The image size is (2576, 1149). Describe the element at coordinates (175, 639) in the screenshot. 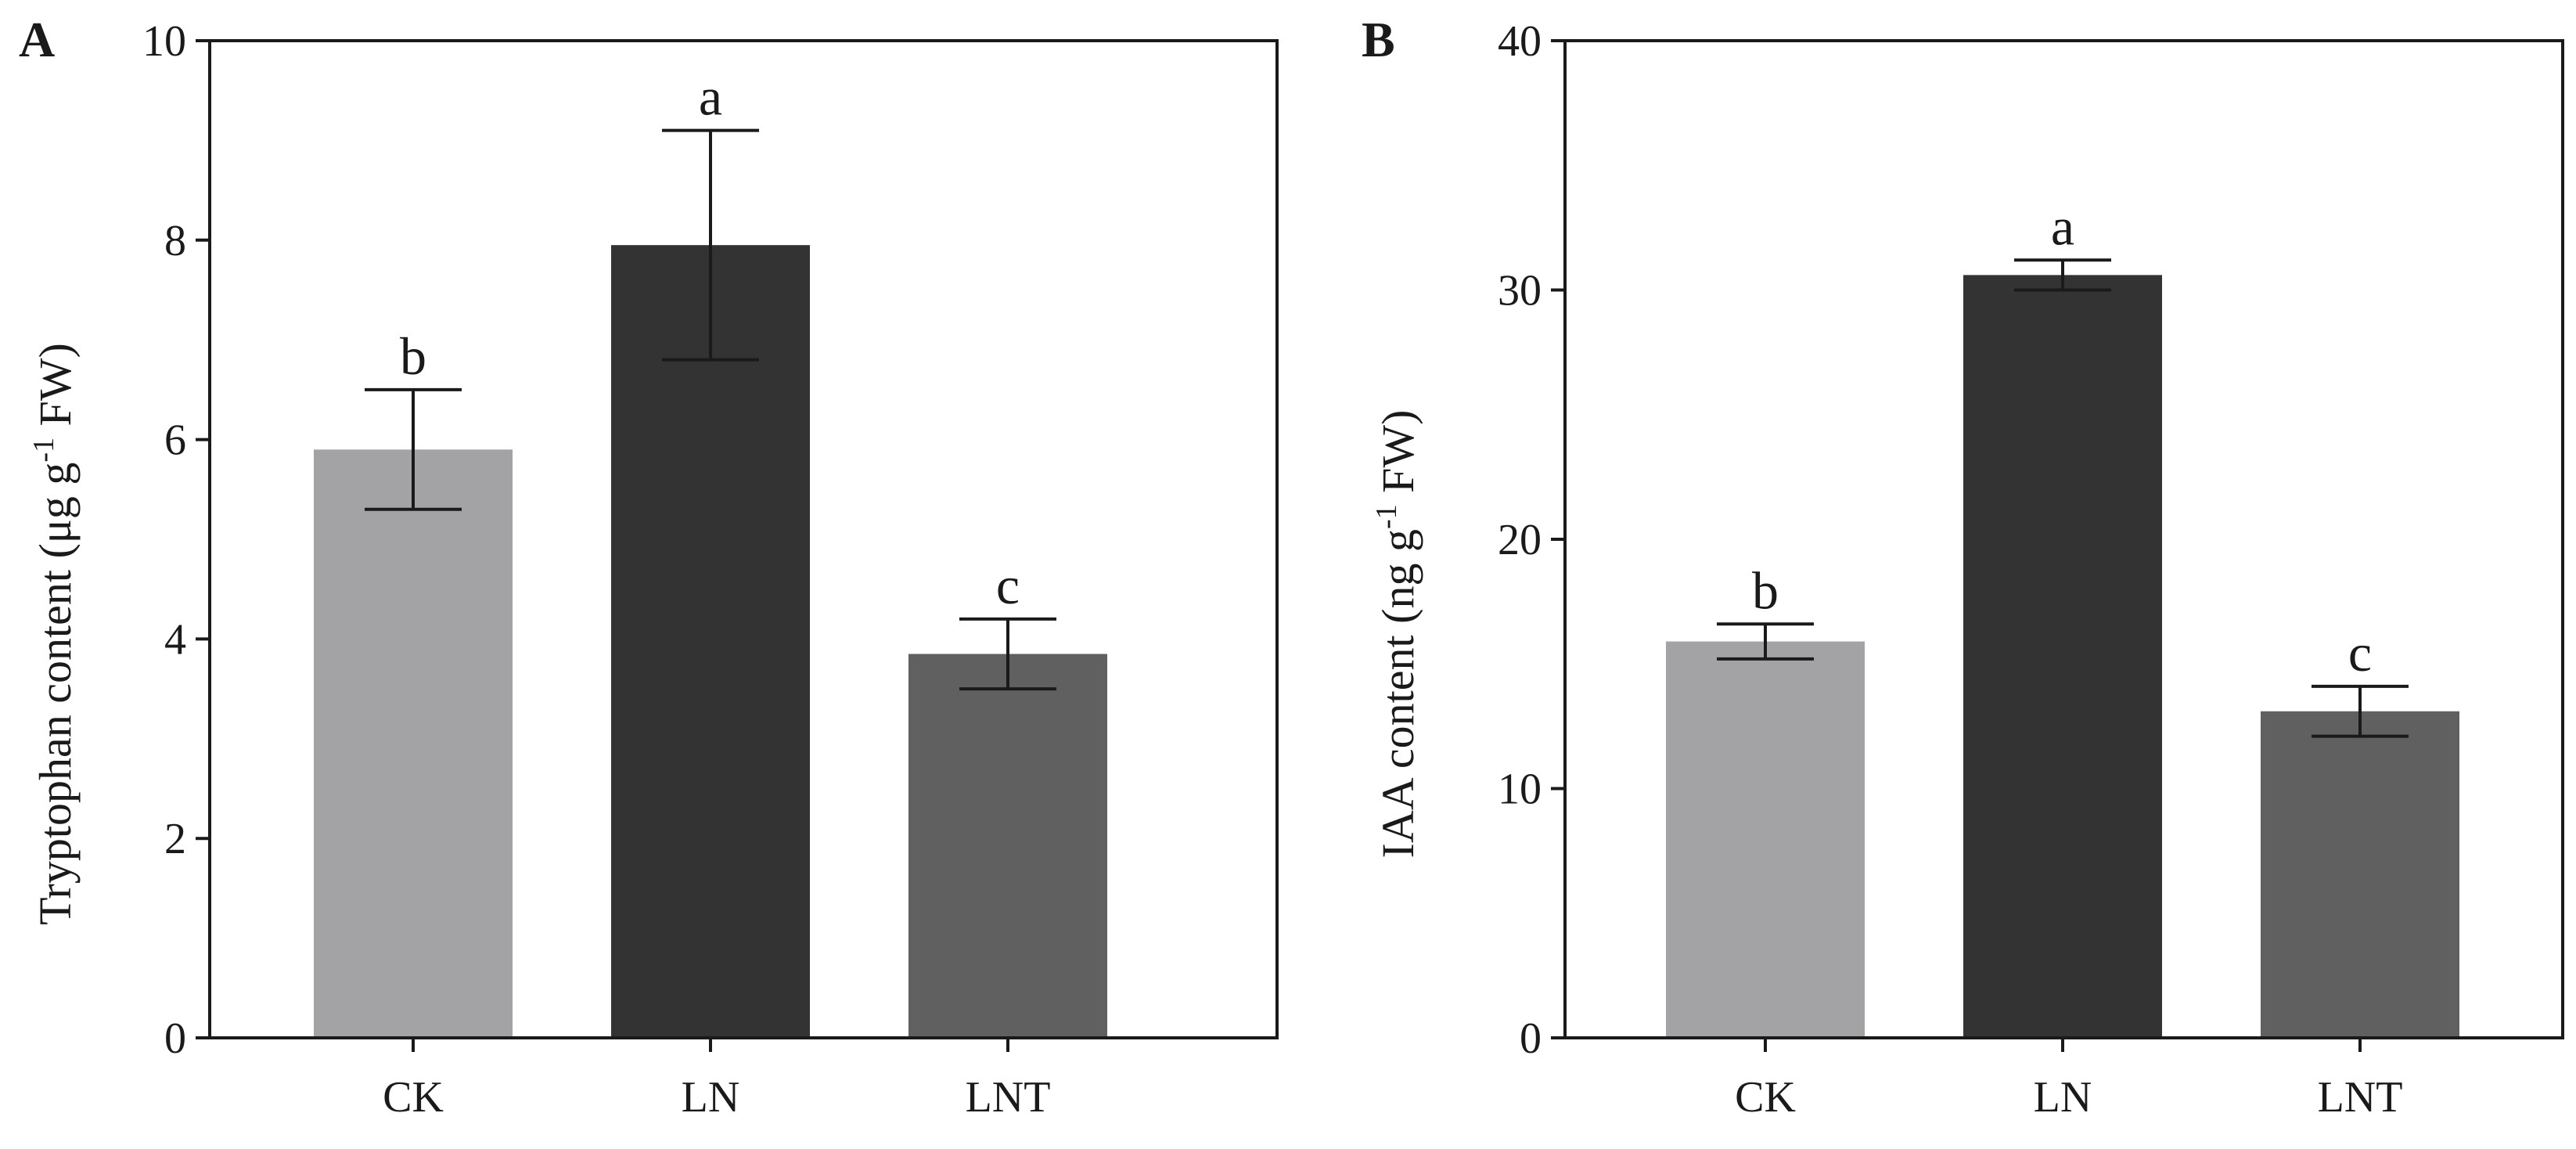

I see `y-tick-label: 4` at that location.